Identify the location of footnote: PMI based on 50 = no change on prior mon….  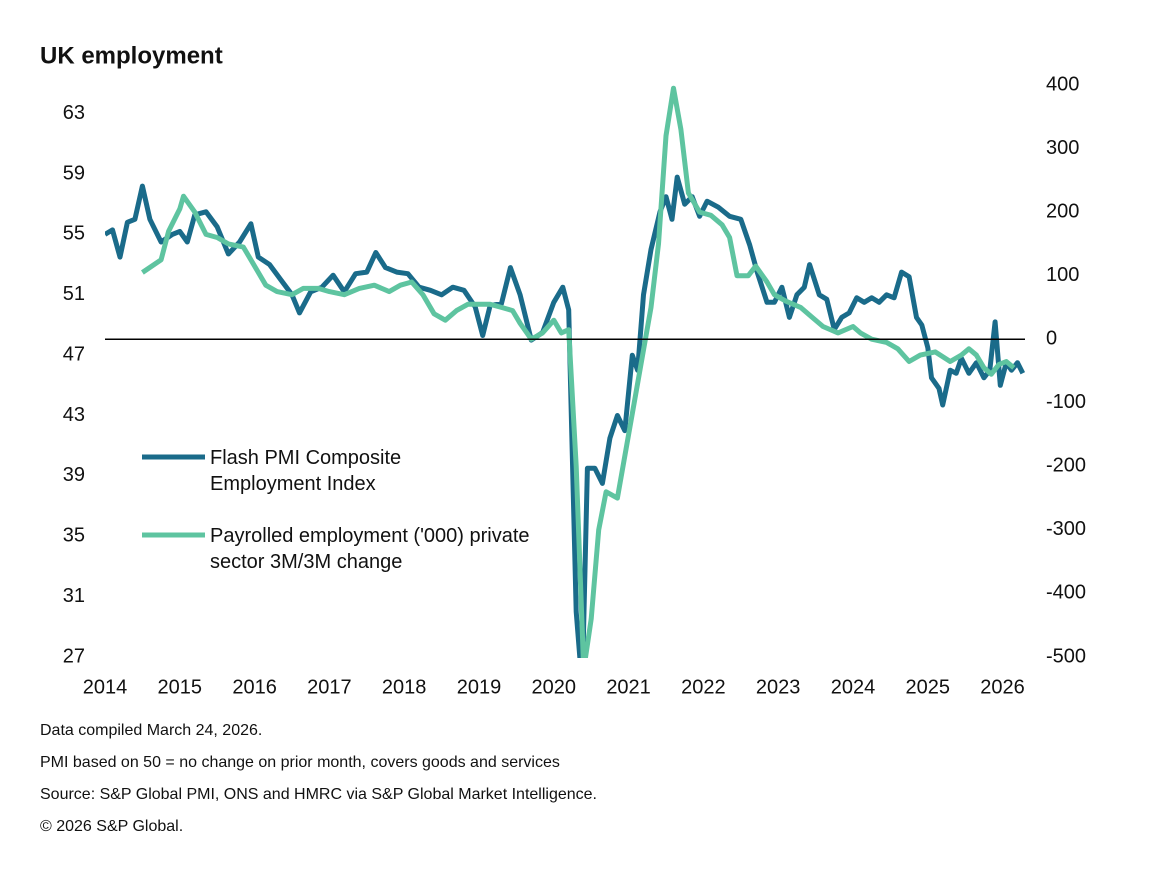
(300, 762).